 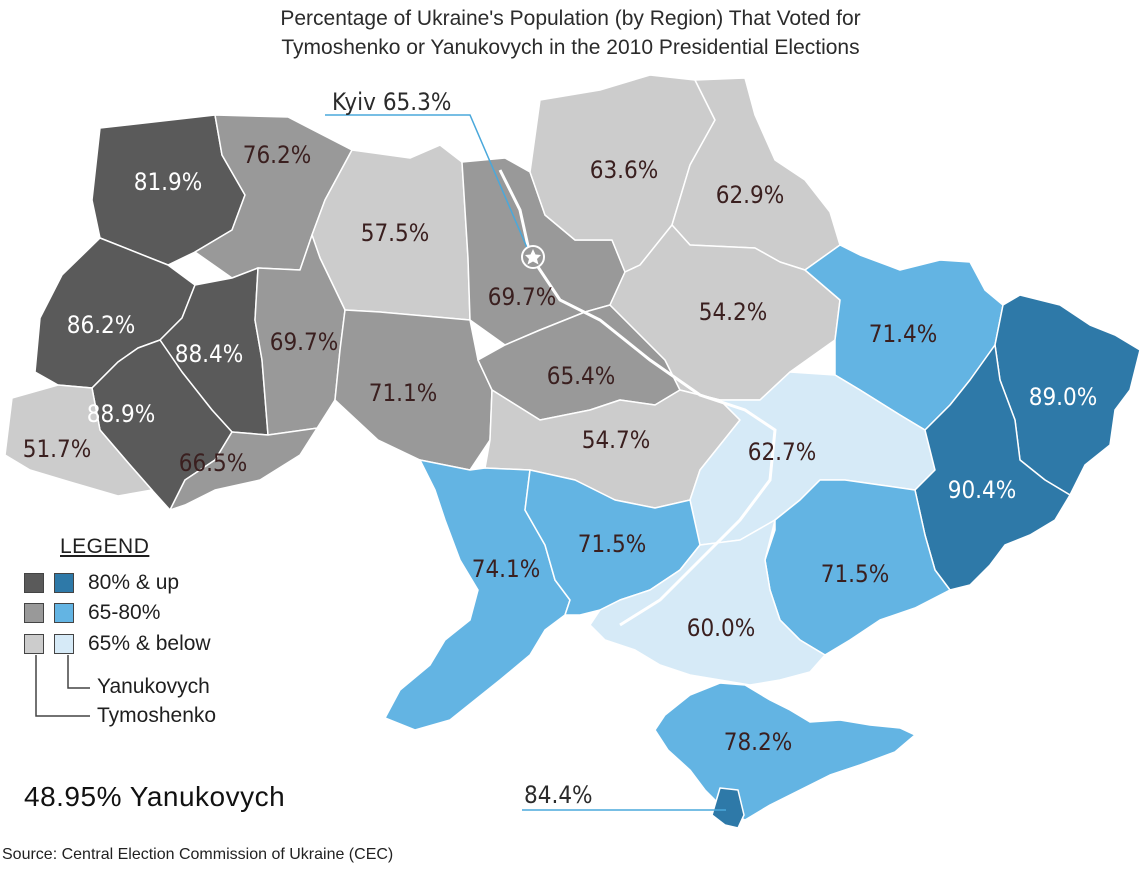 What do you see at coordinates (616, 440) in the screenshot?
I see `label-kirovohrad: 54.7%` at bounding box center [616, 440].